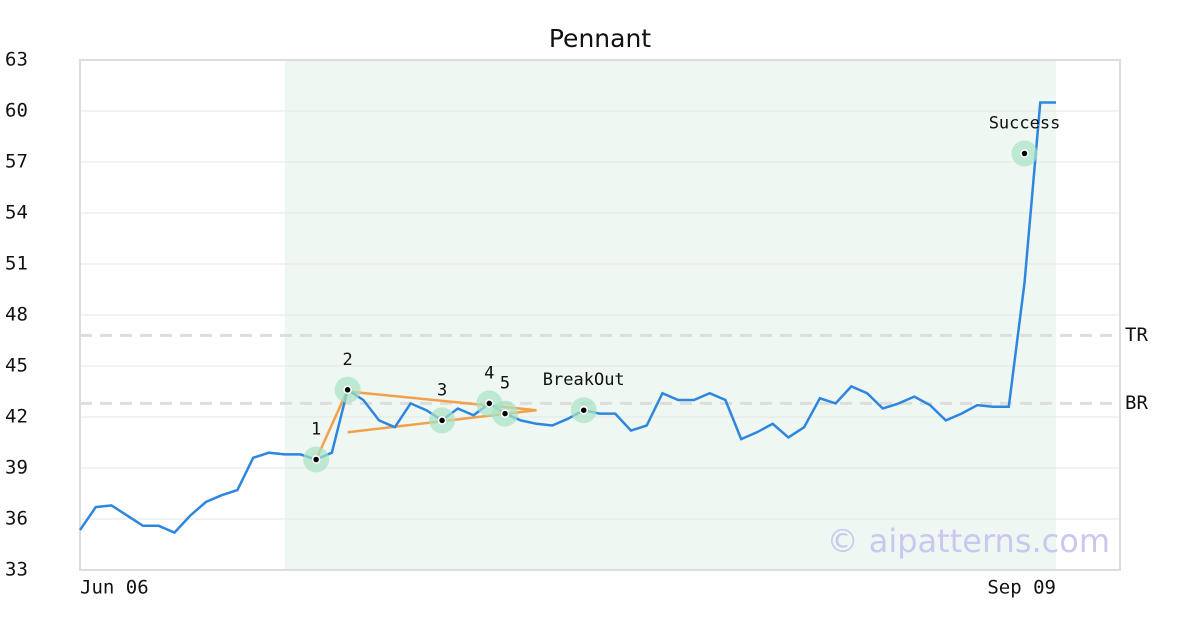  What do you see at coordinates (1025, 124) in the screenshot?
I see `marker-label: Success` at bounding box center [1025, 124].